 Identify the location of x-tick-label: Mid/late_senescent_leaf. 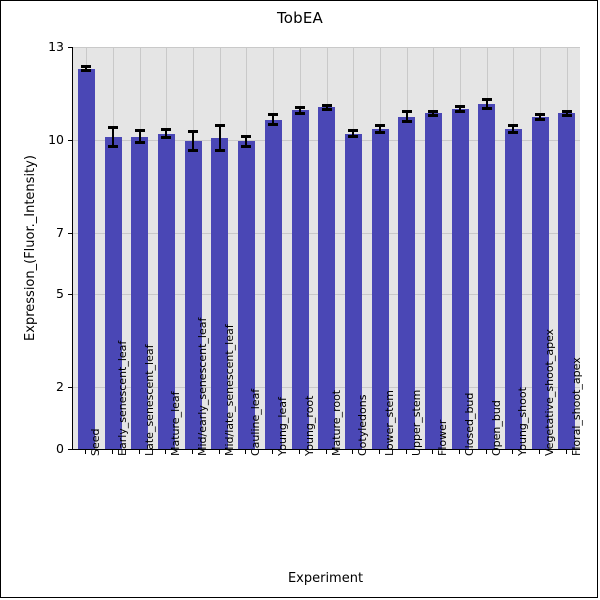
(229, 390).